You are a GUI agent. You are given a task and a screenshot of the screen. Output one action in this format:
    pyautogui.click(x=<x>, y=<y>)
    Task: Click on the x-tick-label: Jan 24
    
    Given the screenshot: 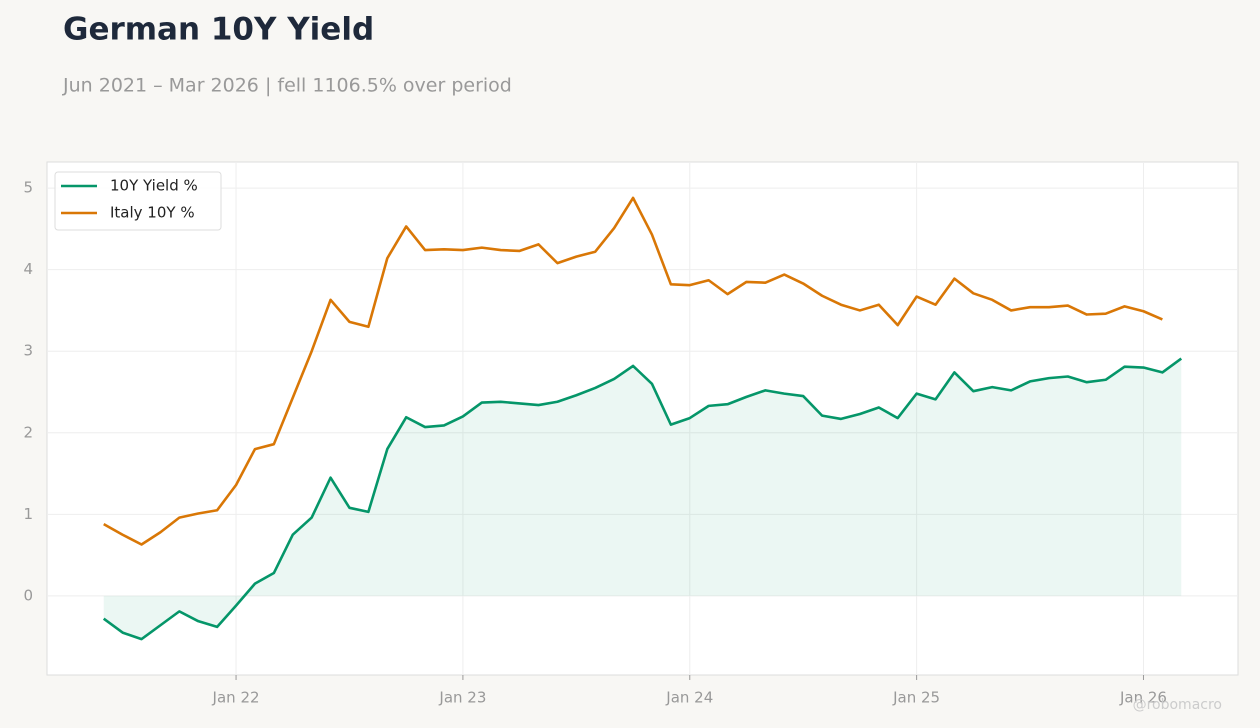 What is the action you would take?
    pyautogui.click(x=689, y=698)
    